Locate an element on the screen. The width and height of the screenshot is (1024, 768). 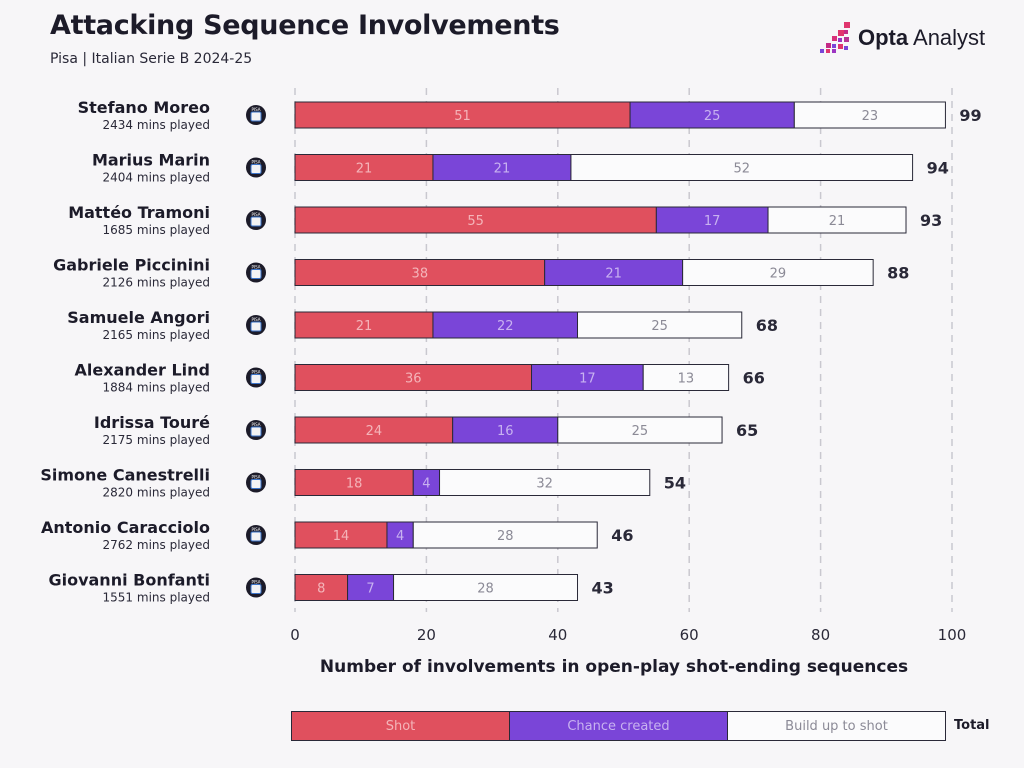
x-tick-label: 20 is located at coordinates (426, 635).